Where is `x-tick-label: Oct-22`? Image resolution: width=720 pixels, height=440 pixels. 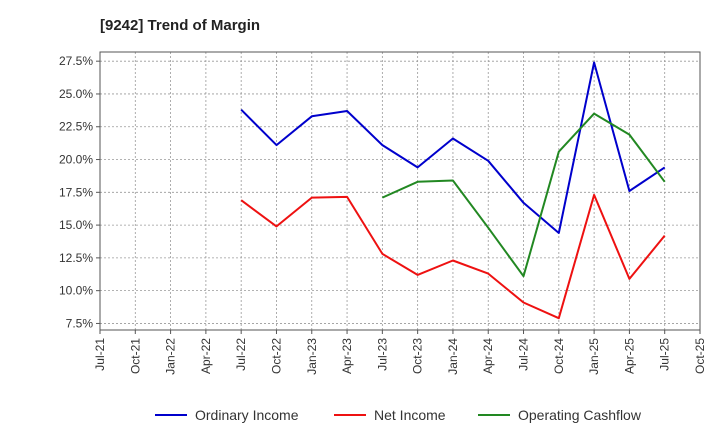 x-tick-label: Oct-22 is located at coordinates (276, 356).